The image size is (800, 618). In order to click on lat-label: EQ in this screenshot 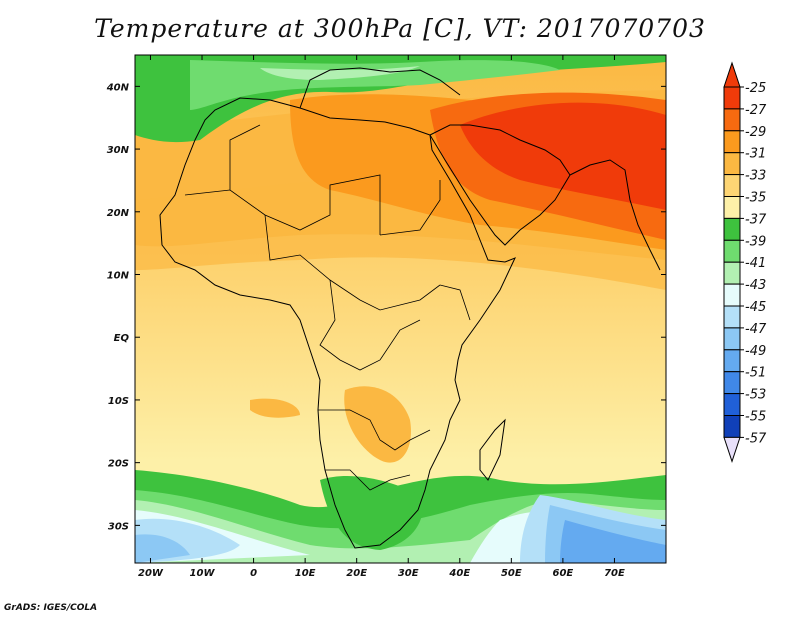, I will do `click(122, 338)`.